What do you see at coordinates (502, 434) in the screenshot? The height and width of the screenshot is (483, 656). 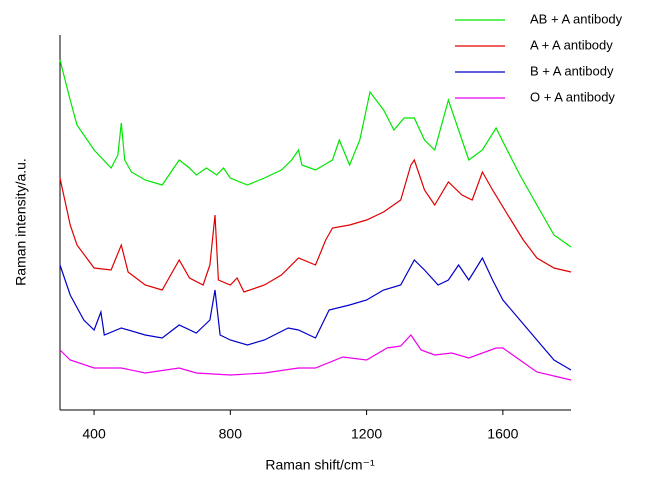 I see `x-tick-label: 1600` at bounding box center [502, 434].